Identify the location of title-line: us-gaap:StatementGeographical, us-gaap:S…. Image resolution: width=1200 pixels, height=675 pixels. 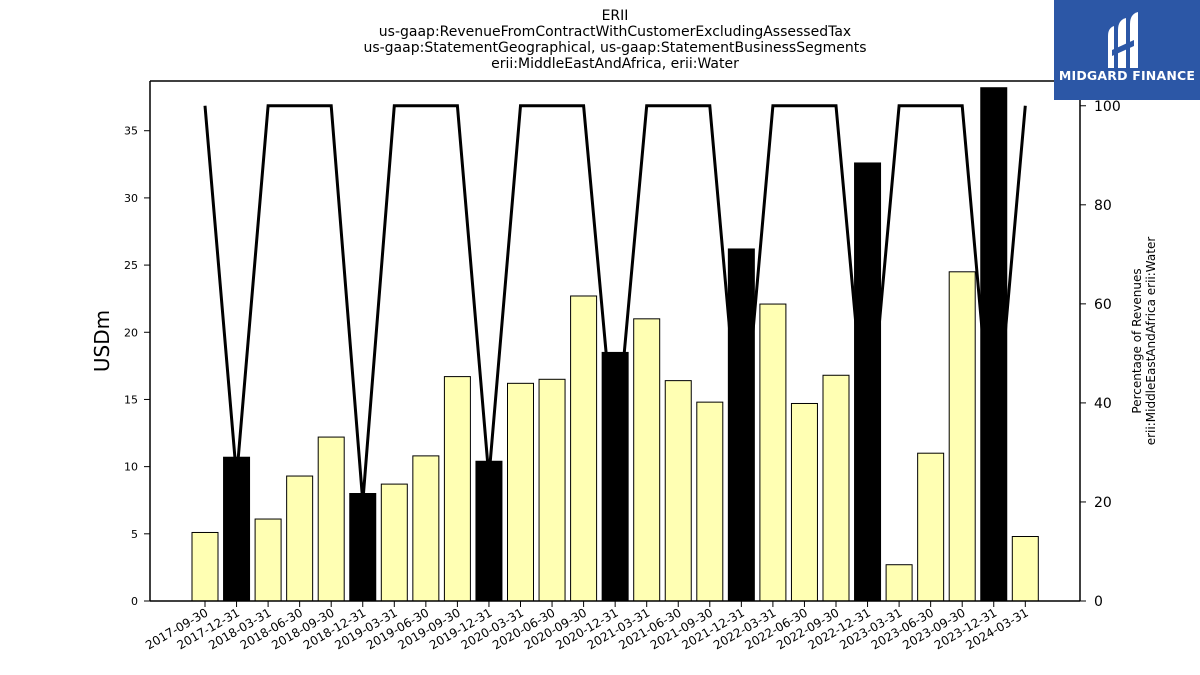
(614, 48).